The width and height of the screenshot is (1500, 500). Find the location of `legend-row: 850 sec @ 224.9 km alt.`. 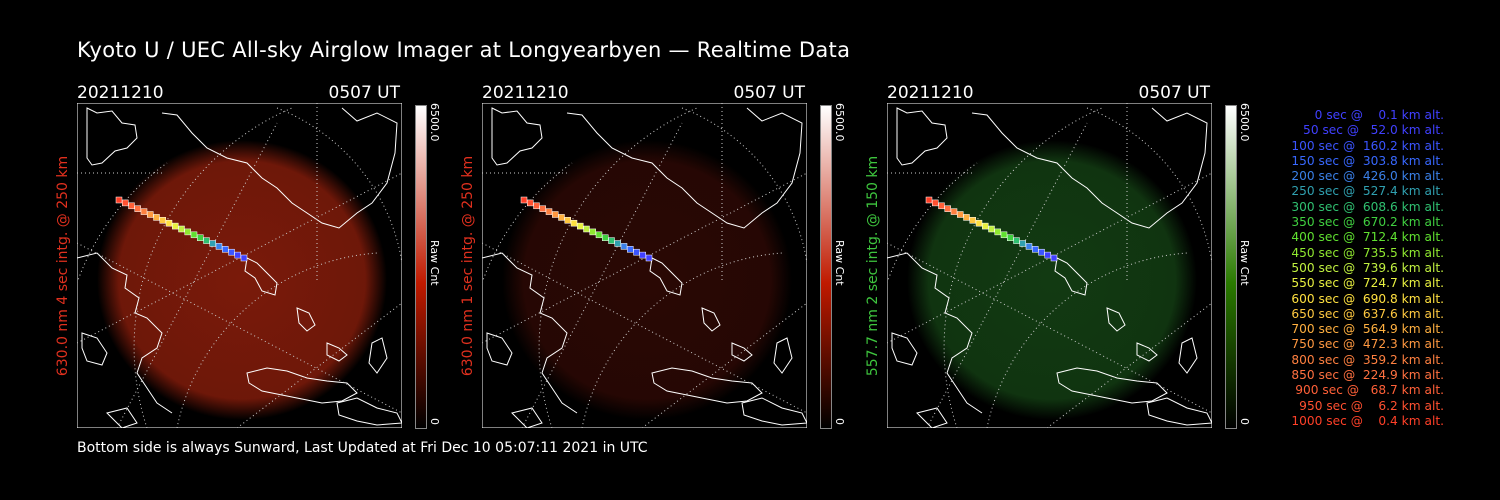

legend-row: 850 sec @ 224.9 km alt. is located at coordinates (1365, 375).